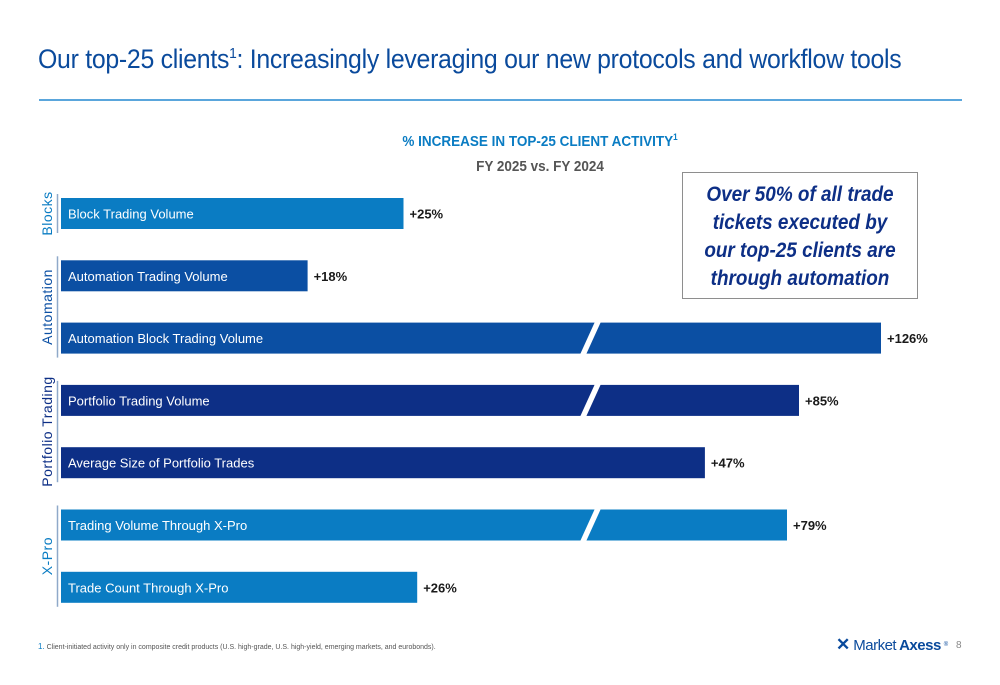 The height and width of the screenshot is (685, 1000). What do you see at coordinates (875, 645) in the screenshot?
I see `logo-word-market: Market` at bounding box center [875, 645].